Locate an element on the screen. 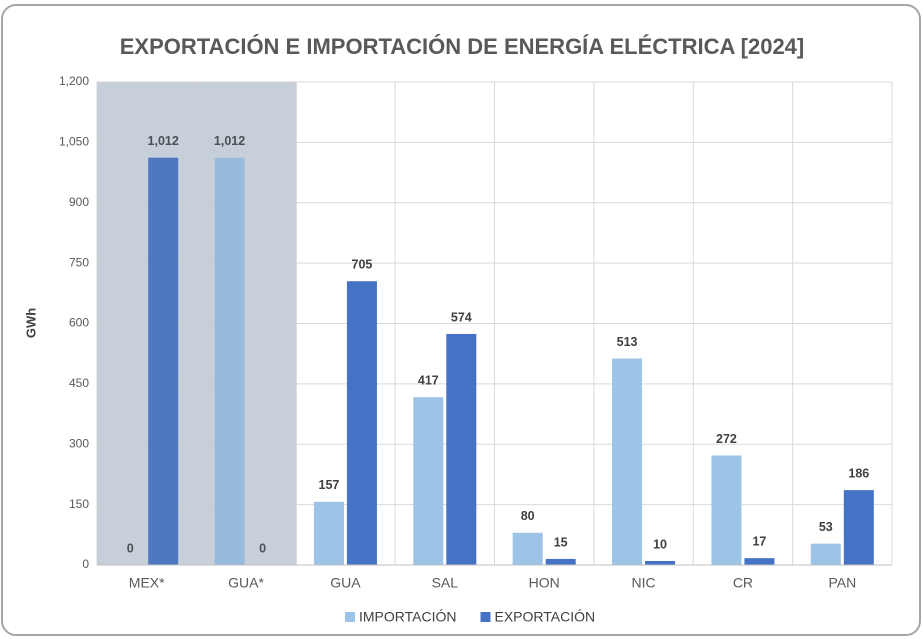 The height and width of the screenshot is (639, 923). legend-label: EXPORTACIÓN is located at coordinates (545, 617).